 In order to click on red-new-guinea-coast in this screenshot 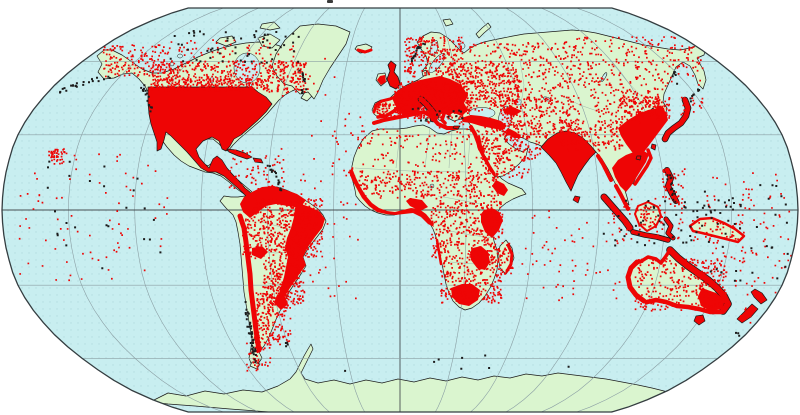, I will do `click(717, 230)`.